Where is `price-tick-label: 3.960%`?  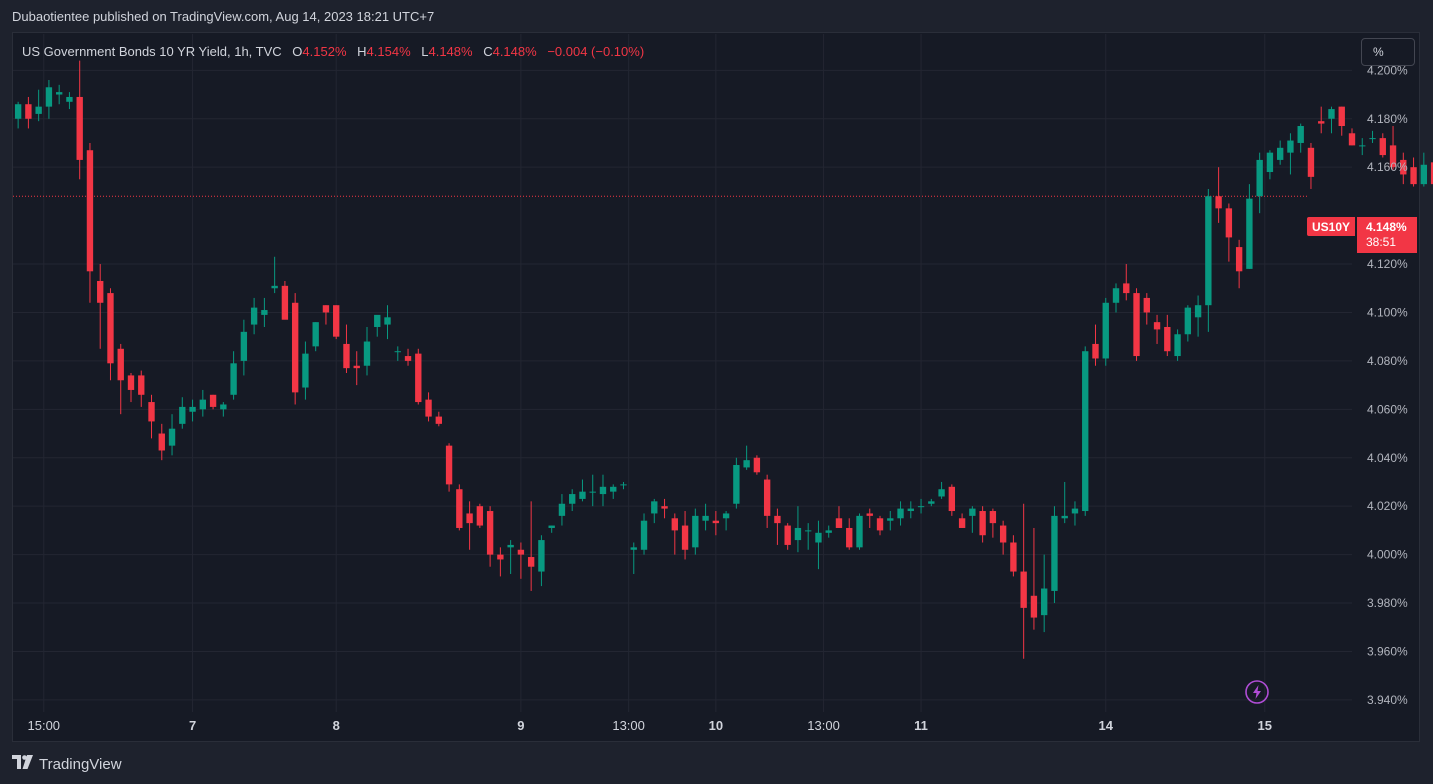
price-tick-label: 3.960% is located at coordinates (1387, 651).